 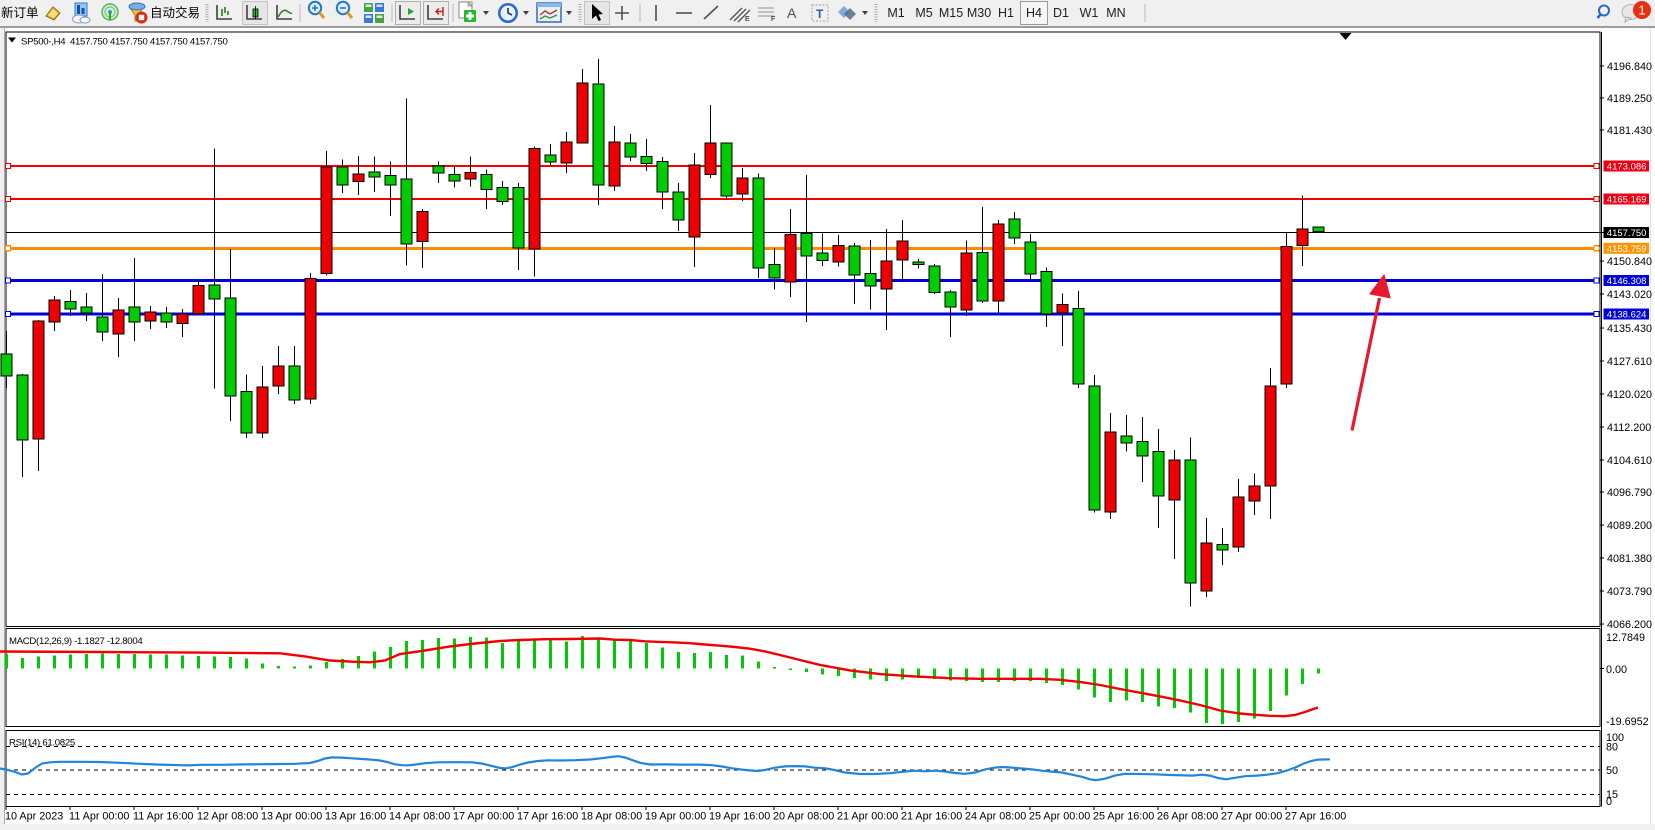 I want to click on svg-text: 11 Apr 00:00, so click(x=99, y=817).